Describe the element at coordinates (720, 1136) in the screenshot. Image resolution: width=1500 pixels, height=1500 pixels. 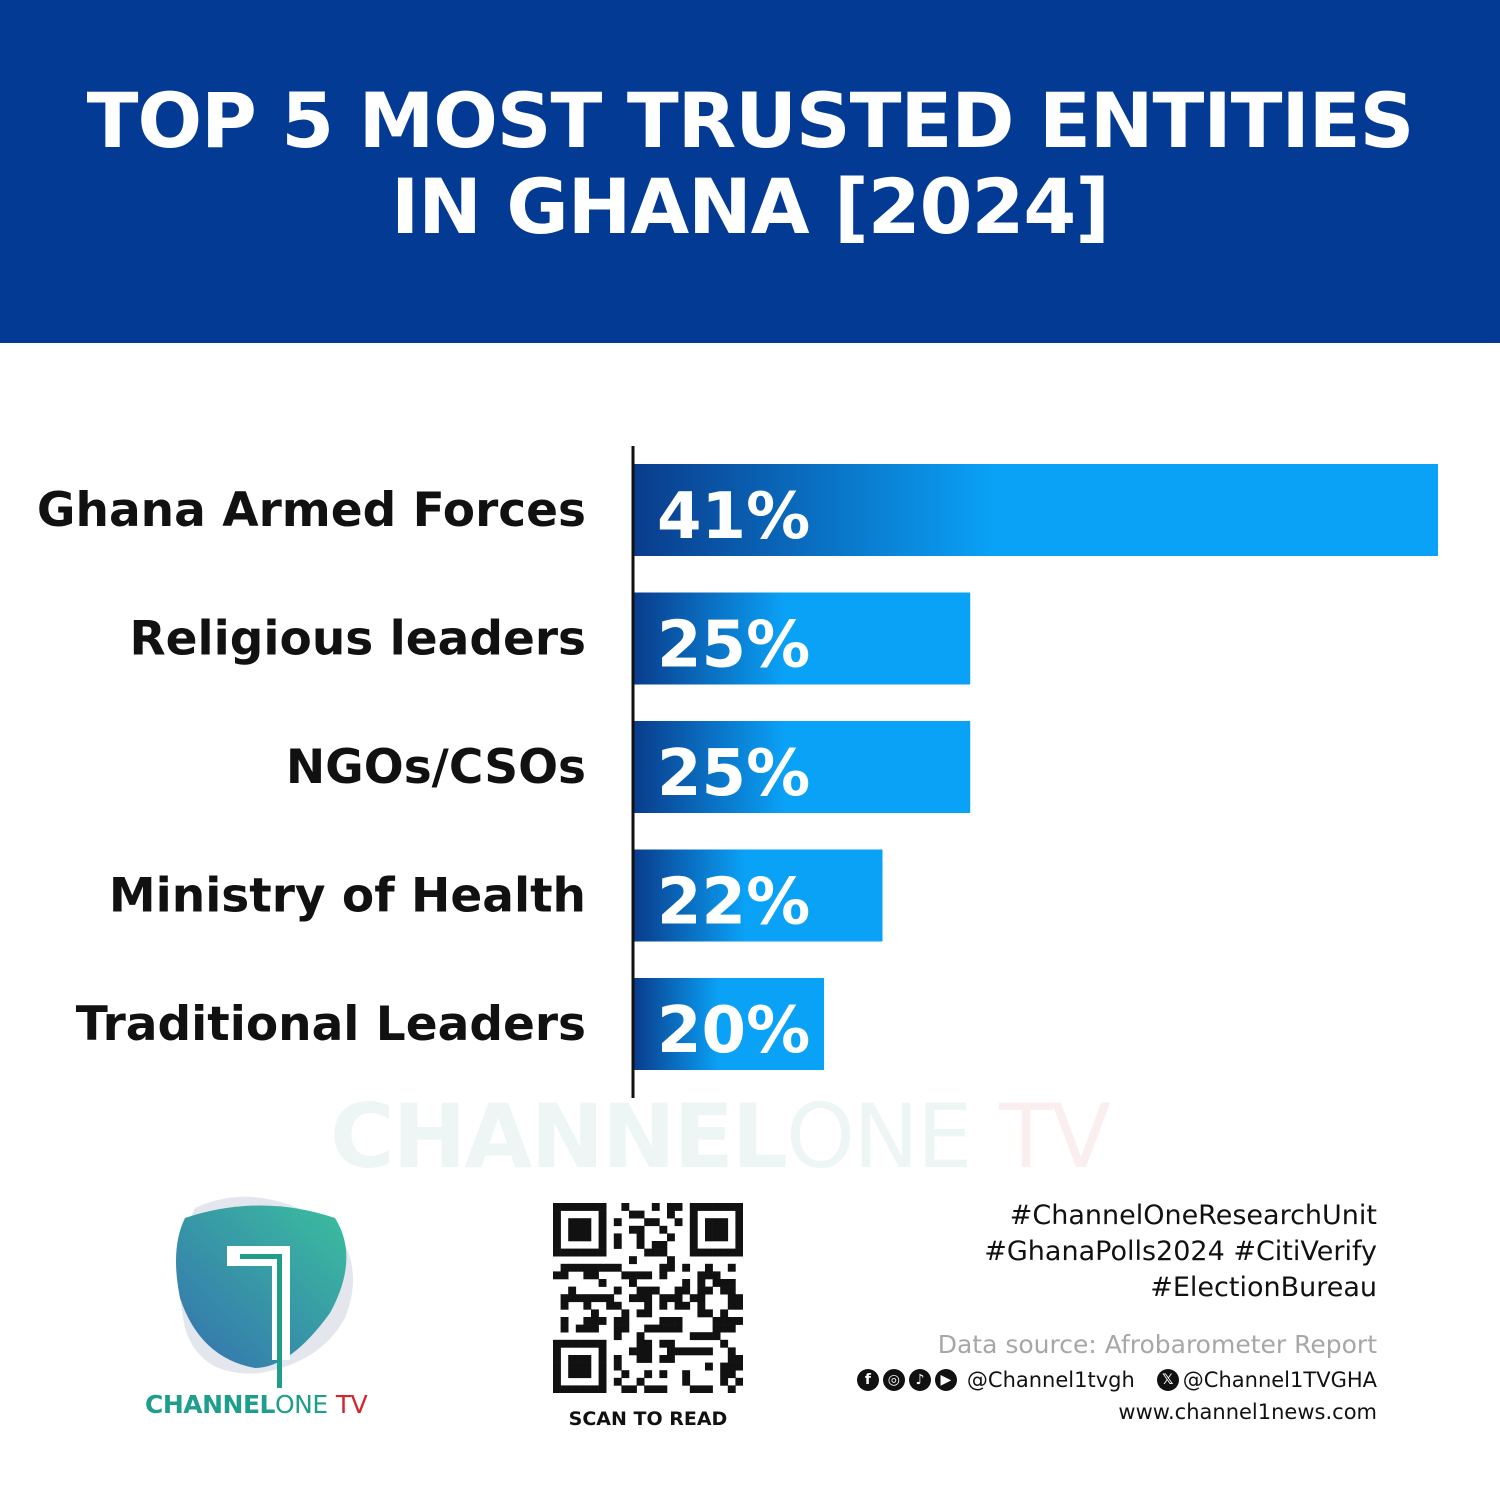
I see `watermark: CHANNELONE TV` at that location.